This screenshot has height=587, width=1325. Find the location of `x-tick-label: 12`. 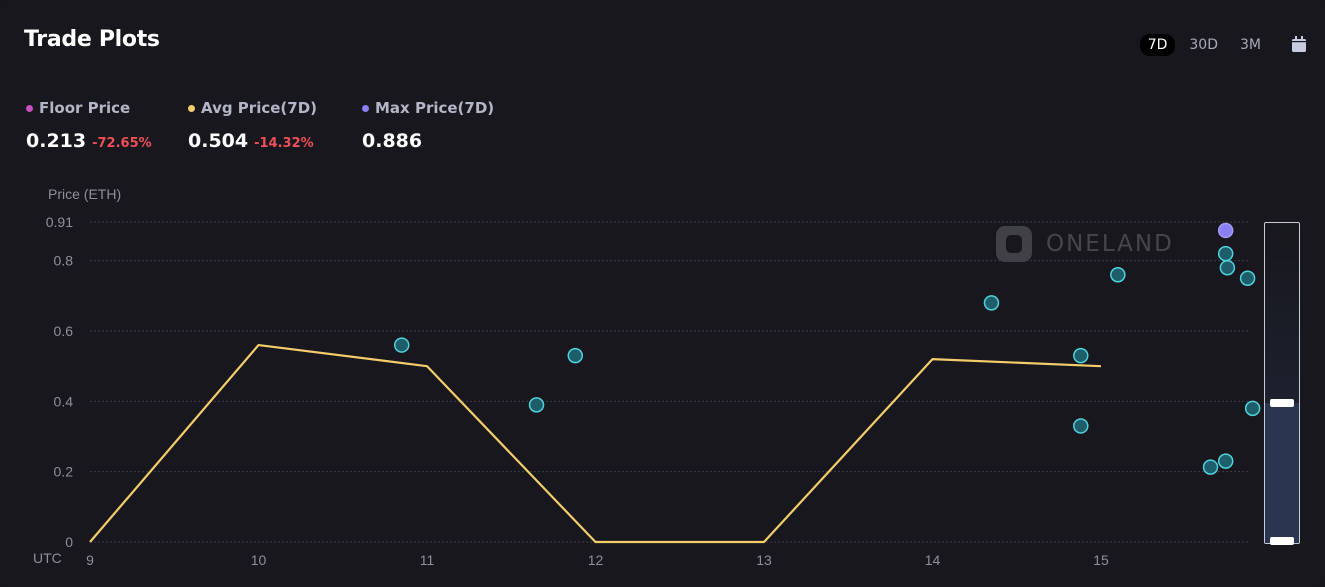

x-tick-label: 12 is located at coordinates (596, 560).